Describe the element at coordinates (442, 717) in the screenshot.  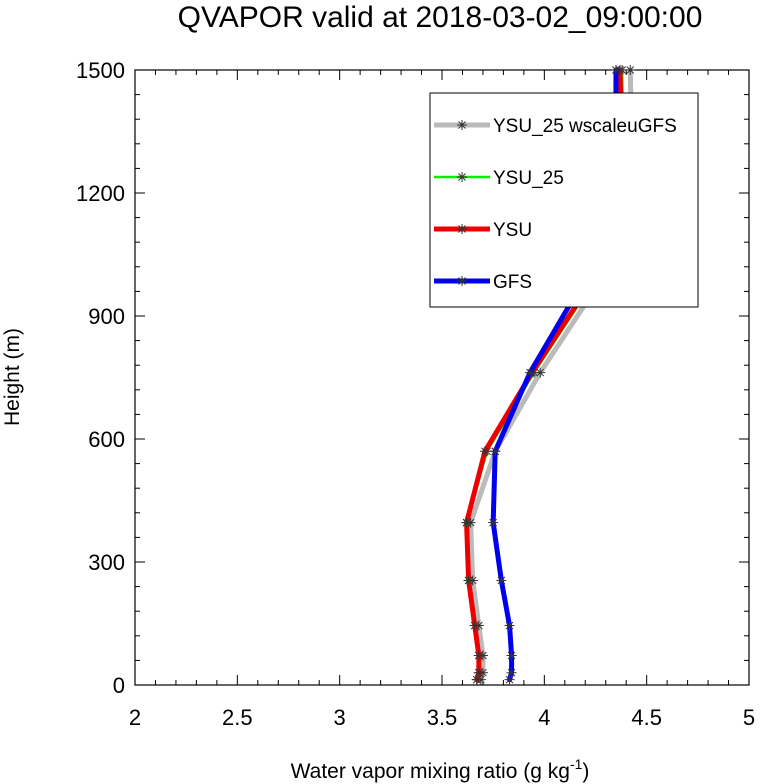
I see `x-tick-label: 3.5` at that location.